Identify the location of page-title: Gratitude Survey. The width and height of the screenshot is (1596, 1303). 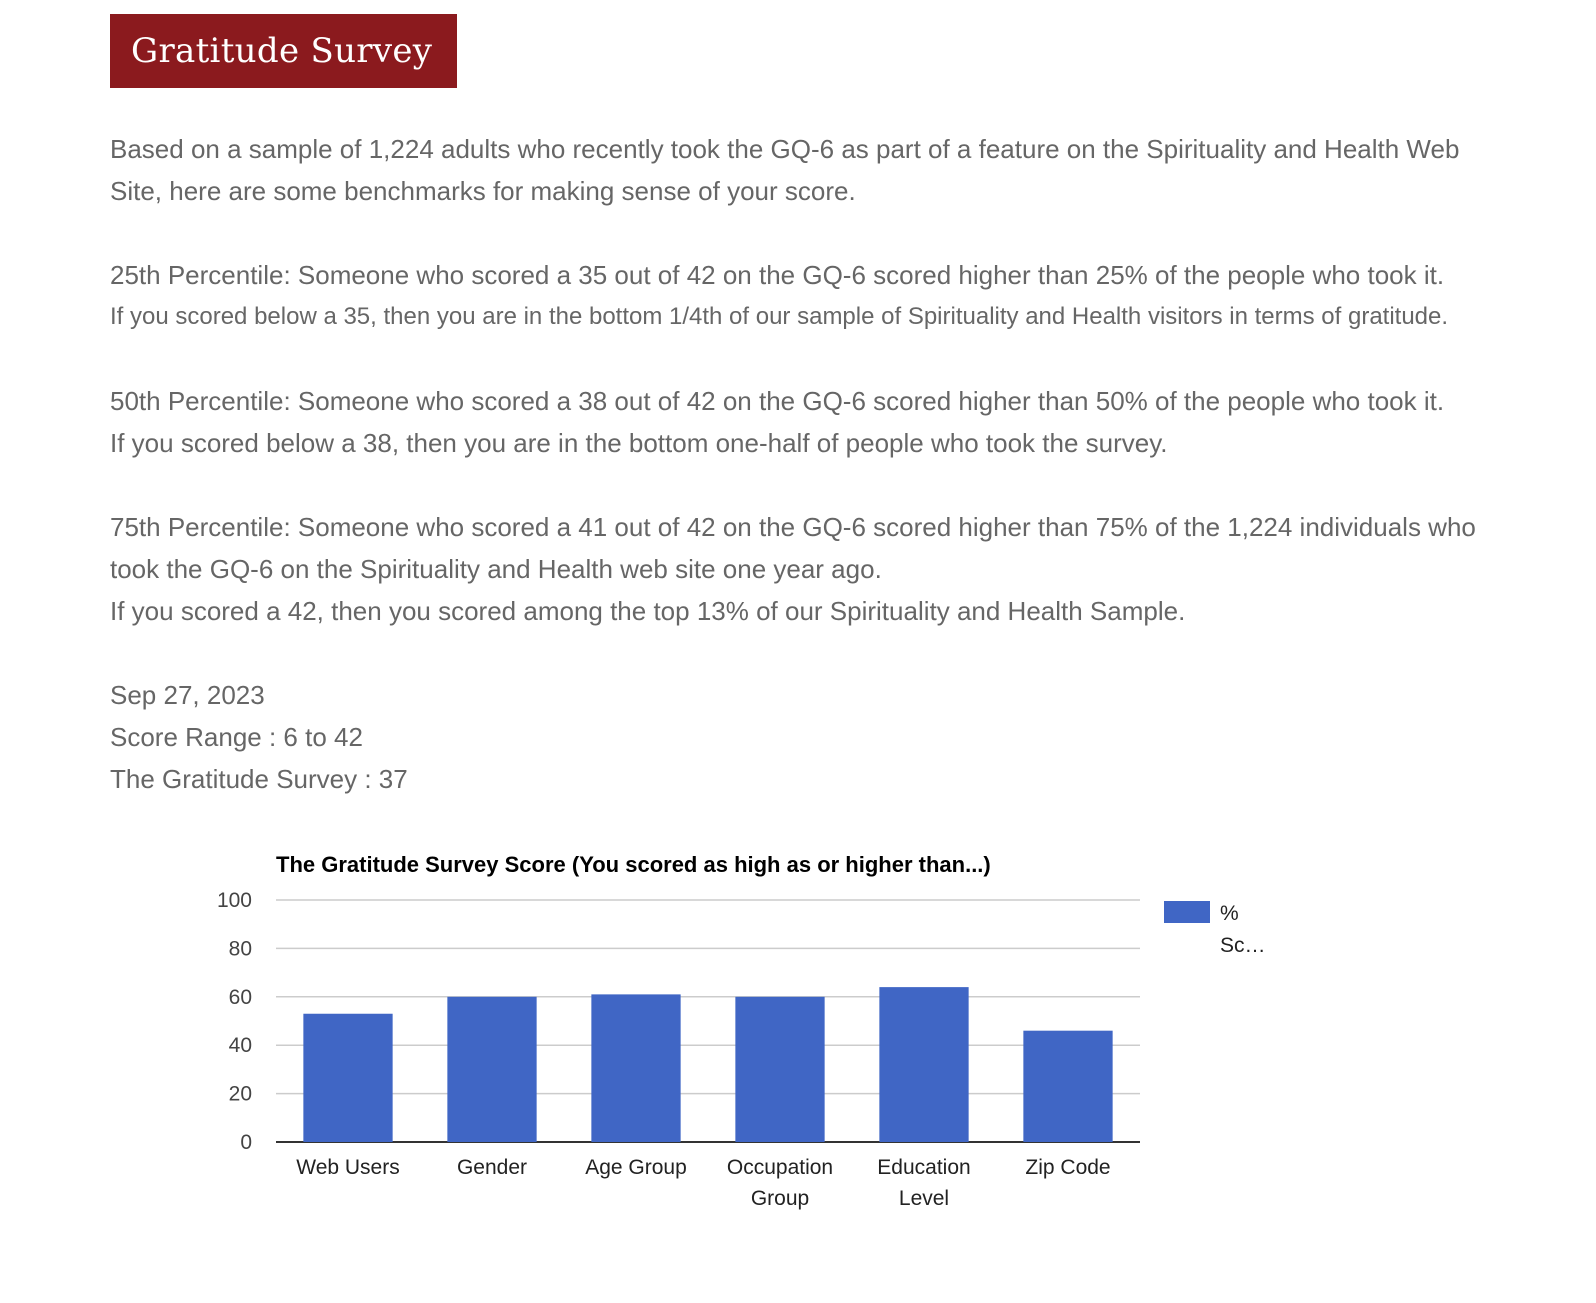
(282, 51).